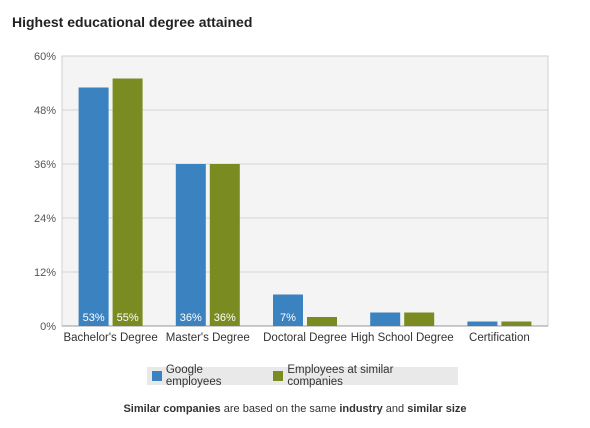  I want to click on x-category-label: Doctoral Degree, so click(305, 338).